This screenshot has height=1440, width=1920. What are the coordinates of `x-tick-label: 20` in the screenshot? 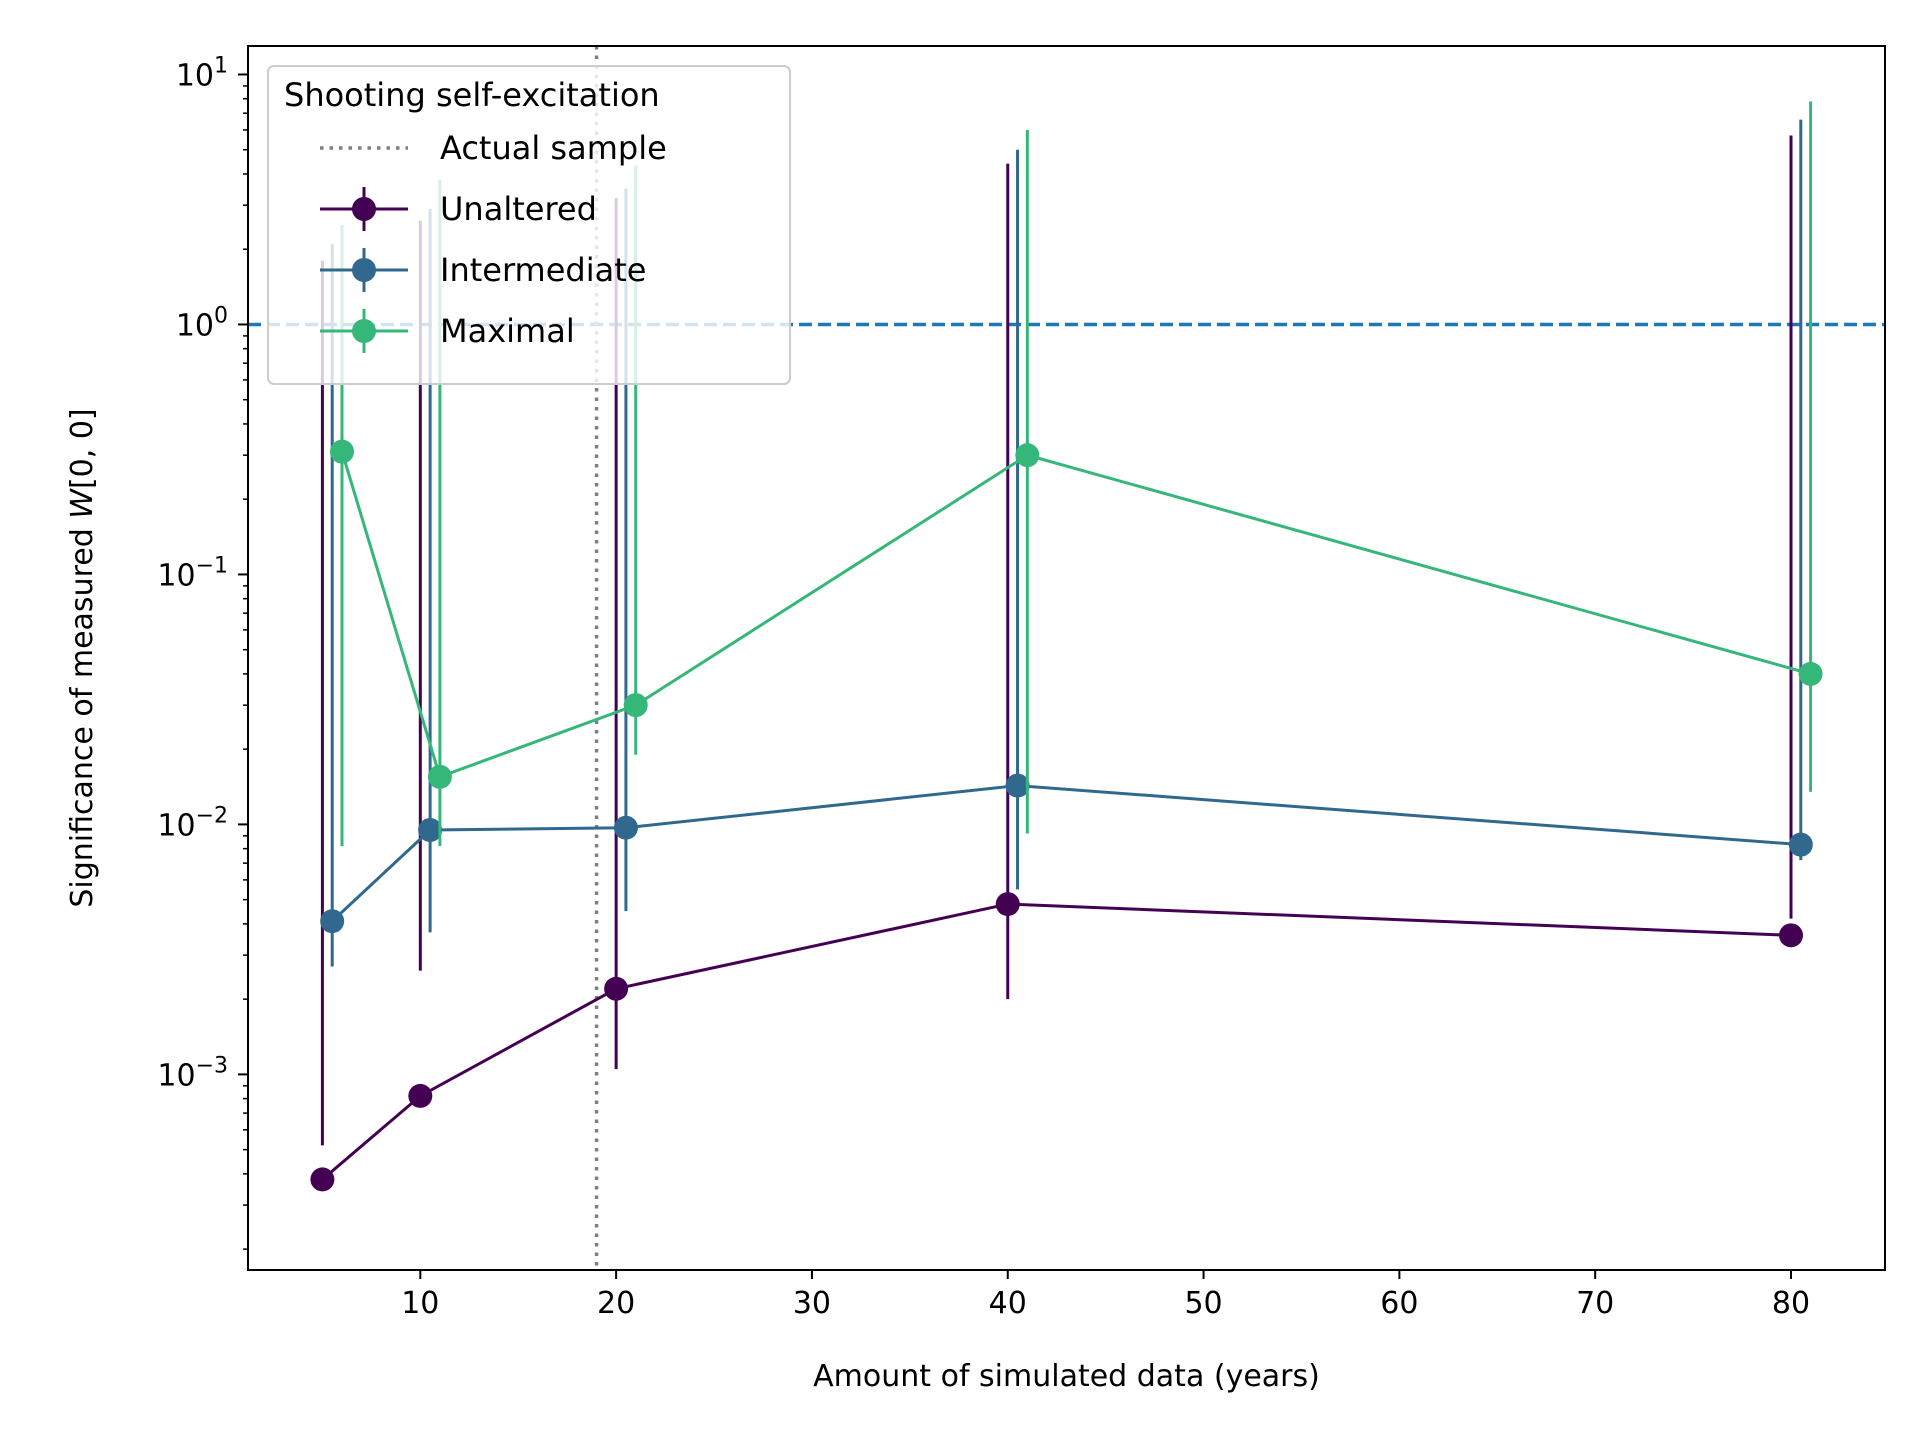 It's located at (616, 1303).